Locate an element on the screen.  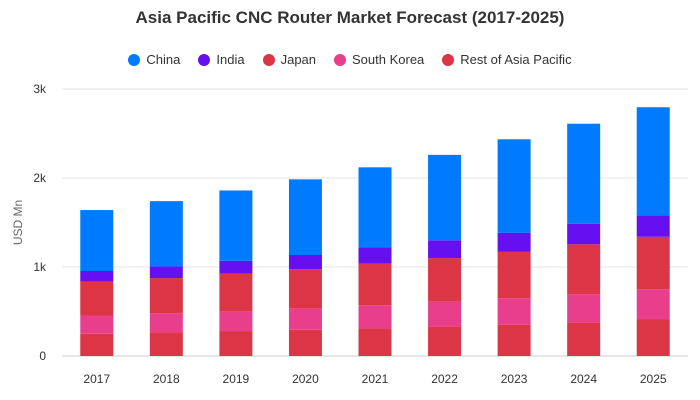
legend-item-rest-of-asia-pacific: Rest of Asia Pacific is located at coordinates (507, 59).